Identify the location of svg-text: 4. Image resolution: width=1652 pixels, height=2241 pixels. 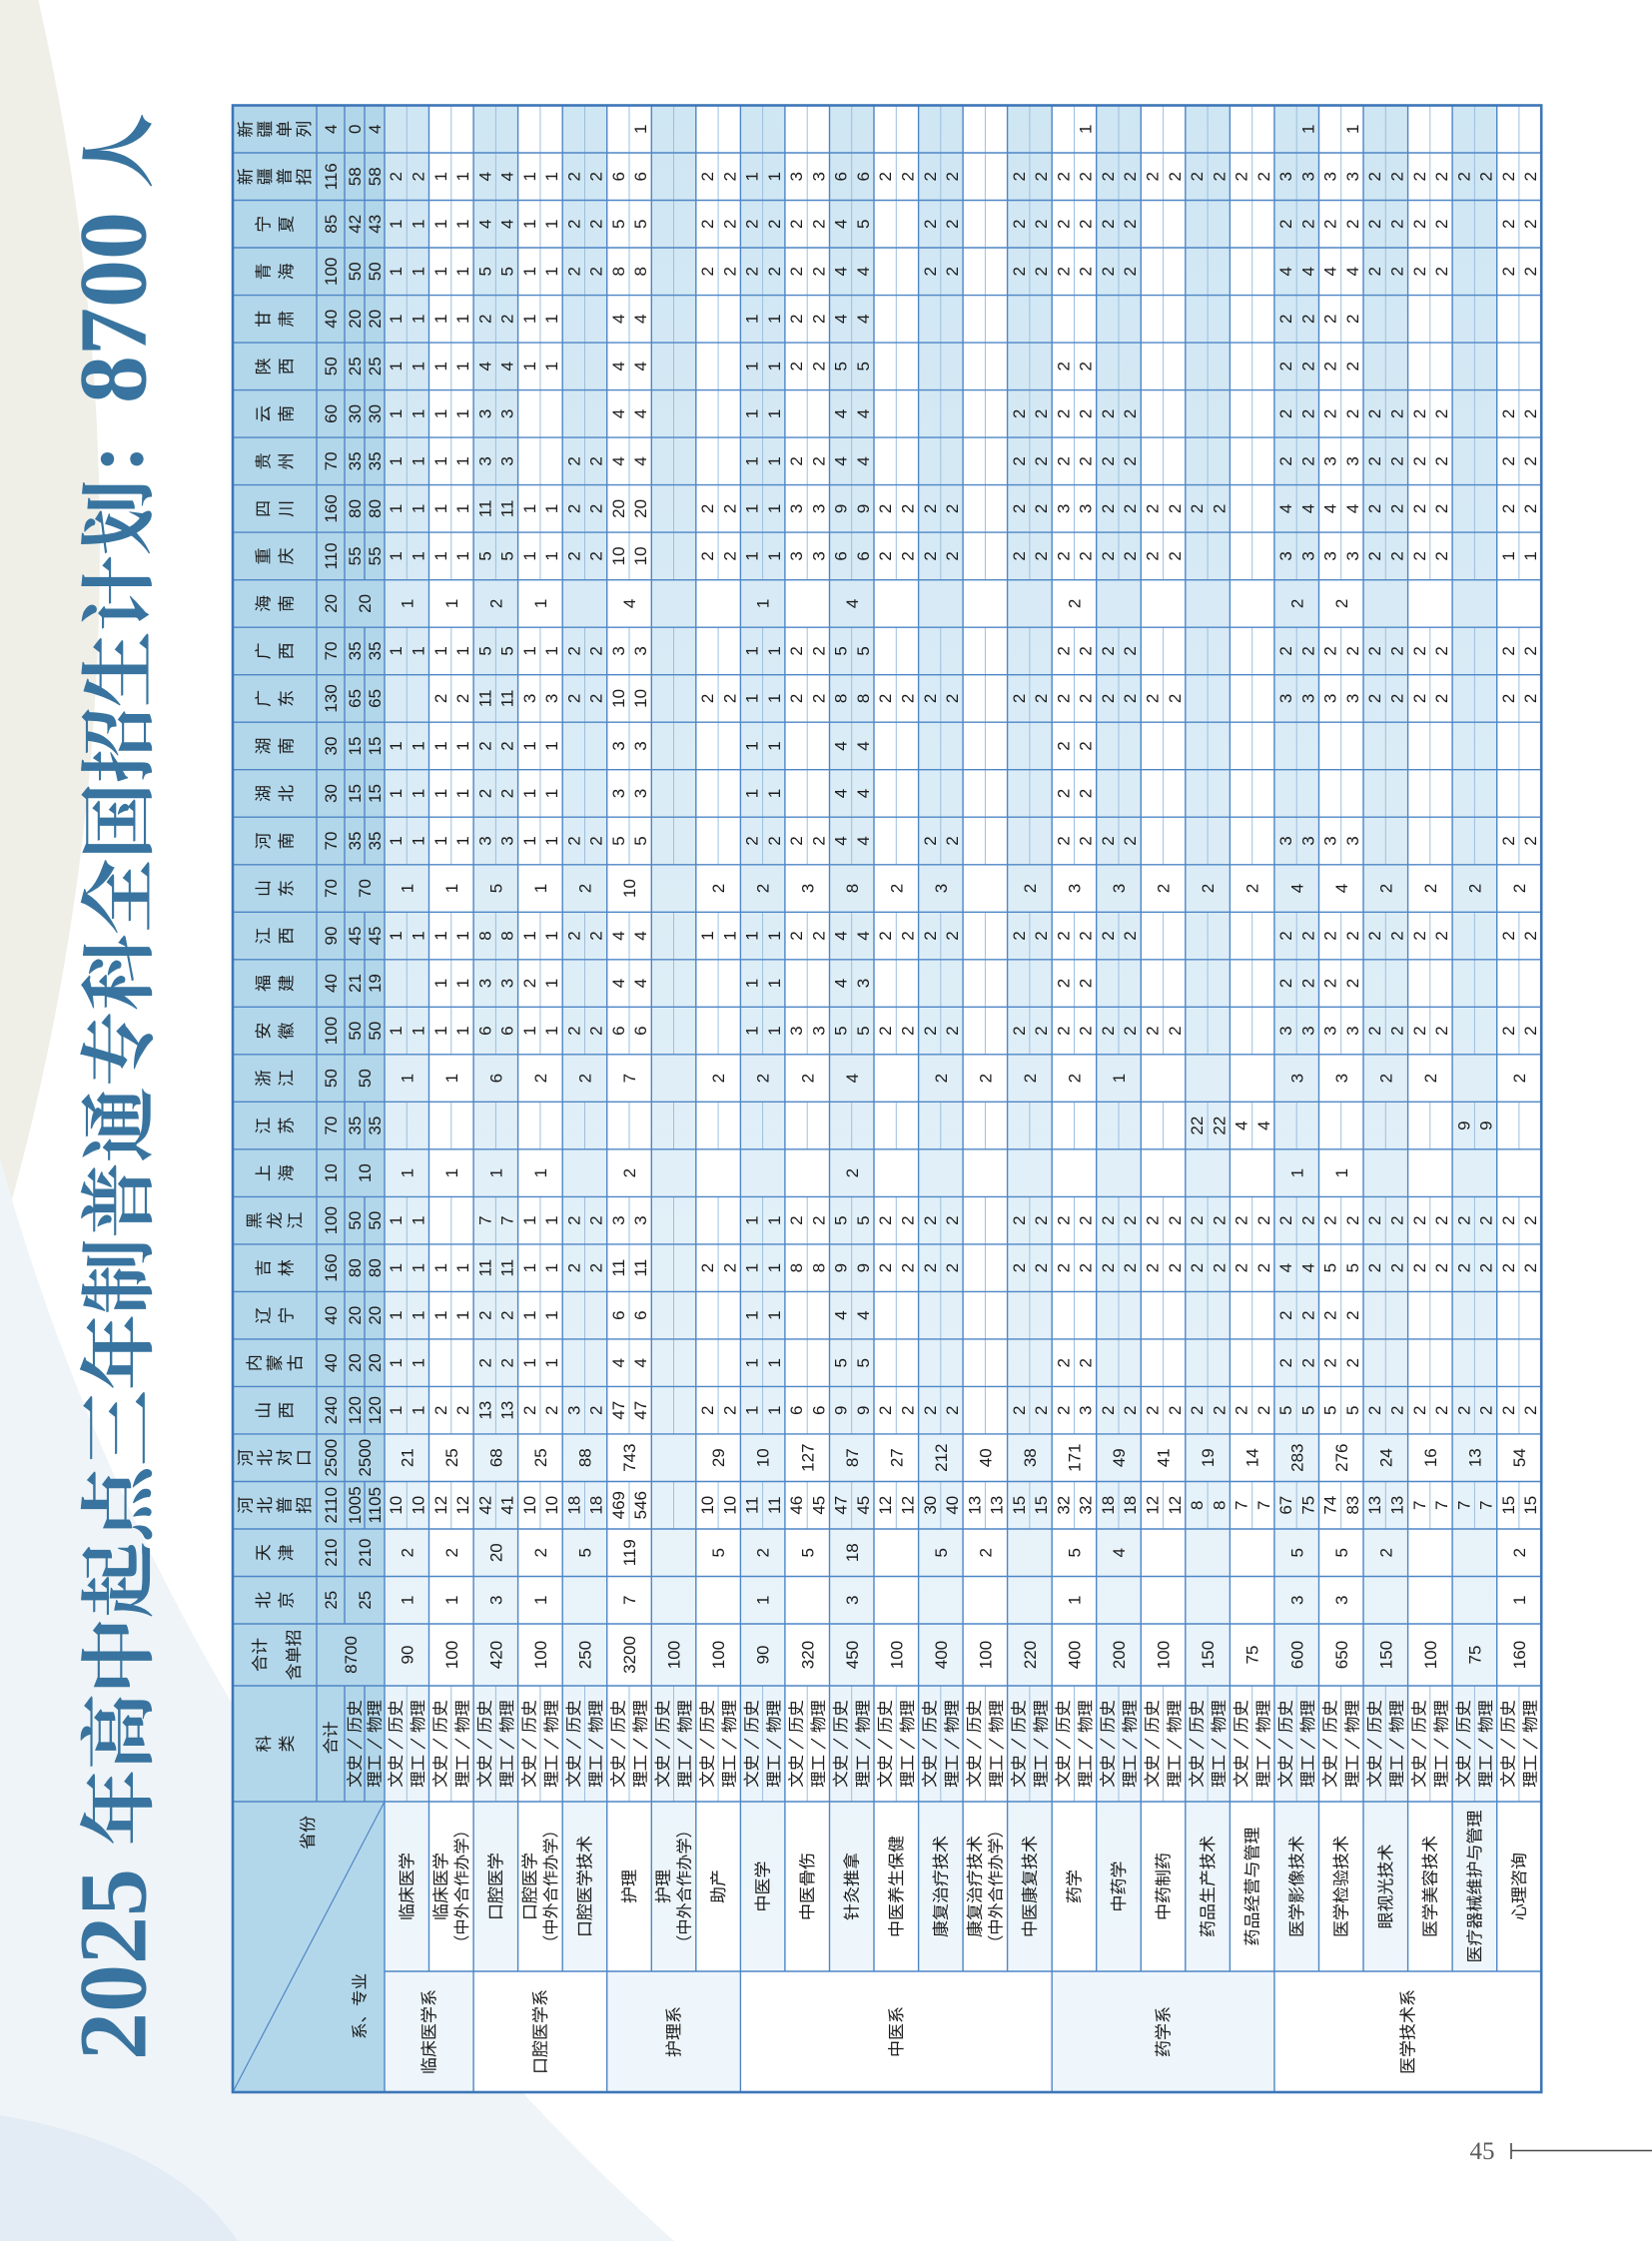
(1341, 888).